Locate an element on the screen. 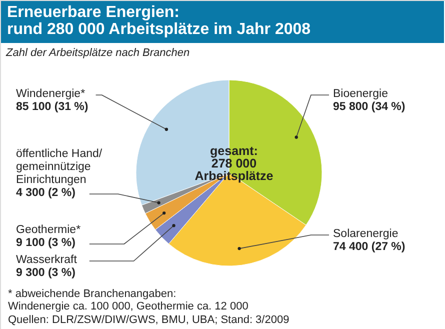 The height and width of the screenshot is (329, 445). slice-label: Windenergie* is located at coordinates (51, 94).